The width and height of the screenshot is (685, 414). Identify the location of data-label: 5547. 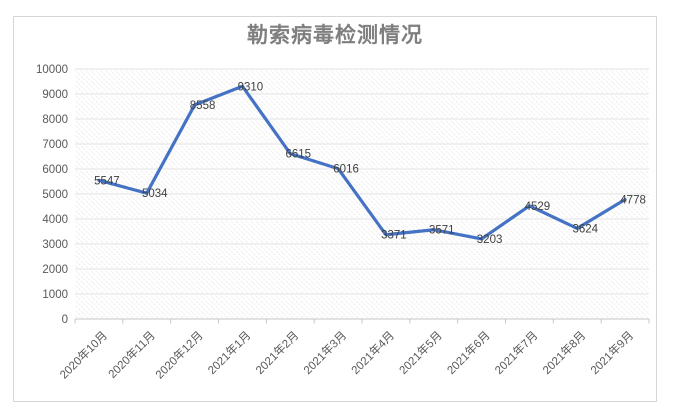
(107, 181).